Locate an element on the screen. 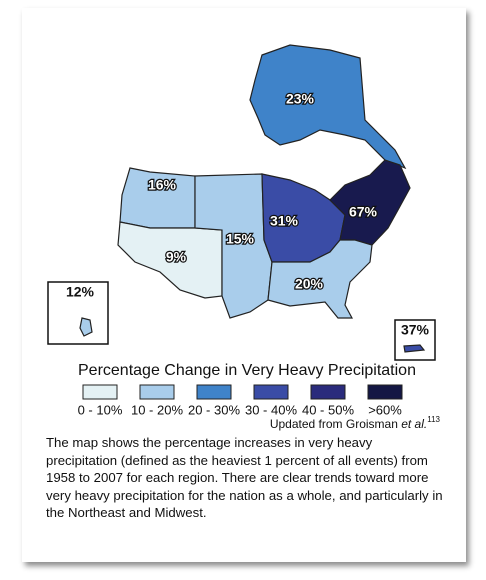 The height and width of the screenshot is (580, 486). region-puerto-rico is located at coordinates (414, 348).